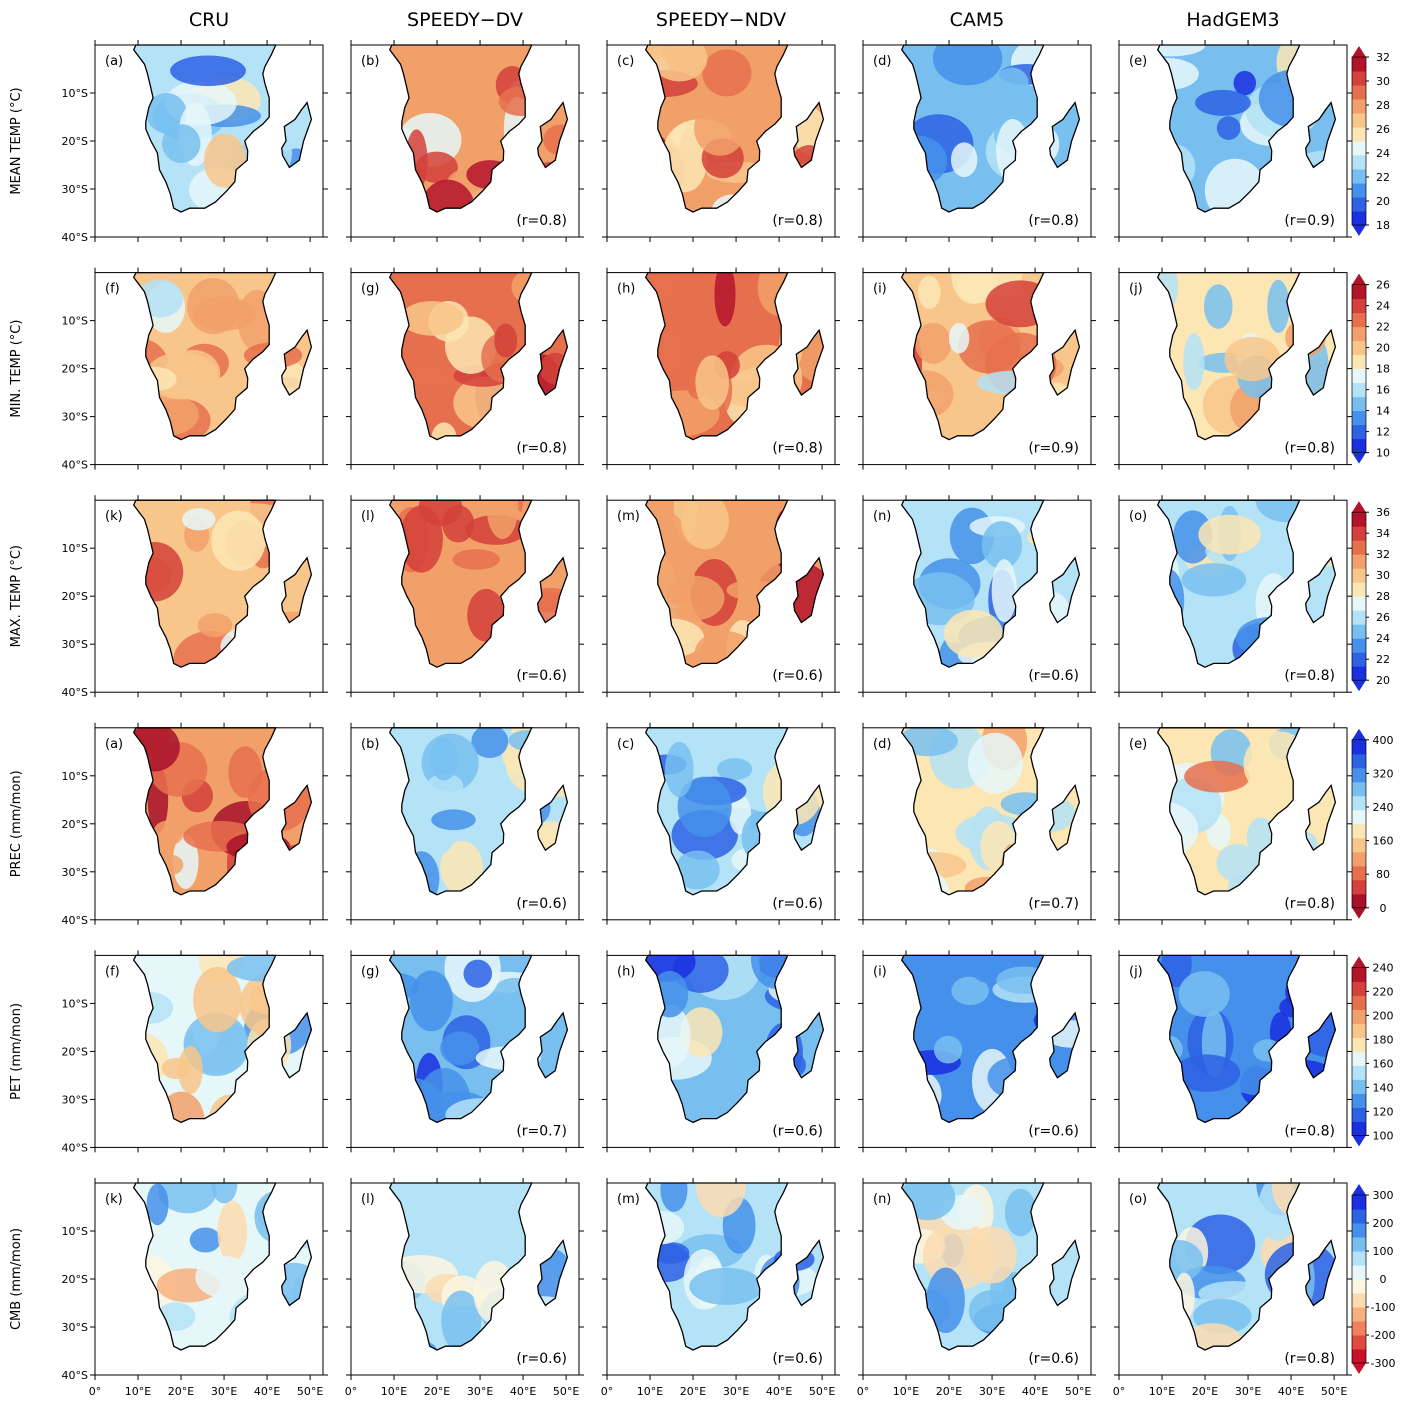 This screenshot has width=1408, height=1410. What do you see at coordinates (541, 676) in the screenshot?
I see `correlation-label: (r=0.6)` at bounding box center [541, 676].